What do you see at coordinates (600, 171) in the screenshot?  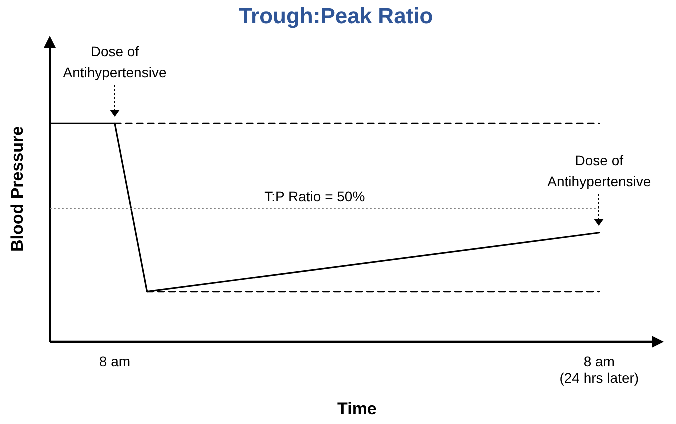 I see `annotation: Dose of Antihypertensive` at bounding box center [600, 171].